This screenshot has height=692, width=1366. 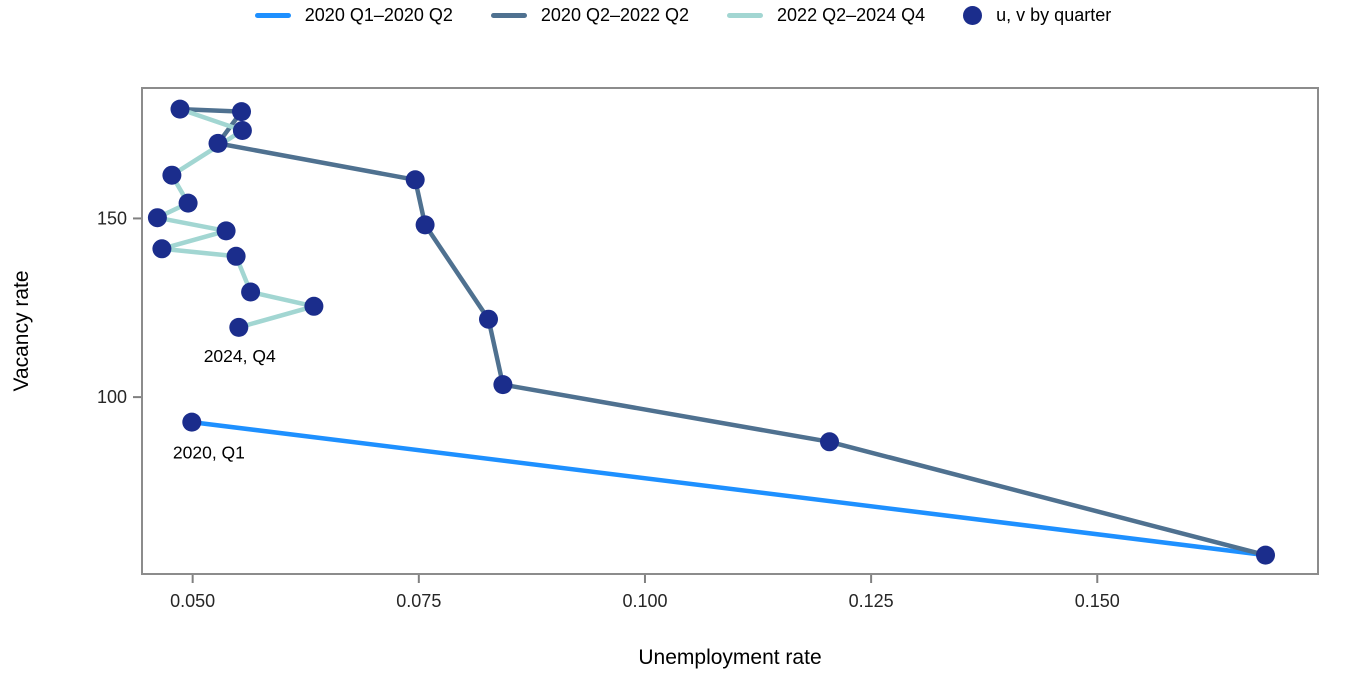 I want to click on x-tick-label: 0.125, so click(x=871, y=601).